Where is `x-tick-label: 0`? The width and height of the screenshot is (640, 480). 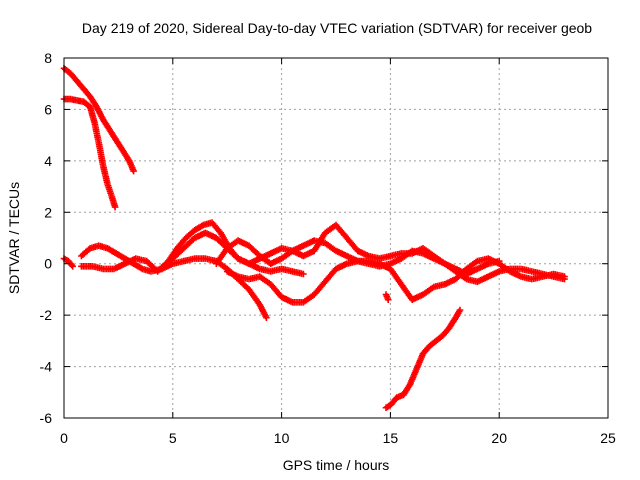
x-tick-label: 0 is located at coordinates (64, 438).